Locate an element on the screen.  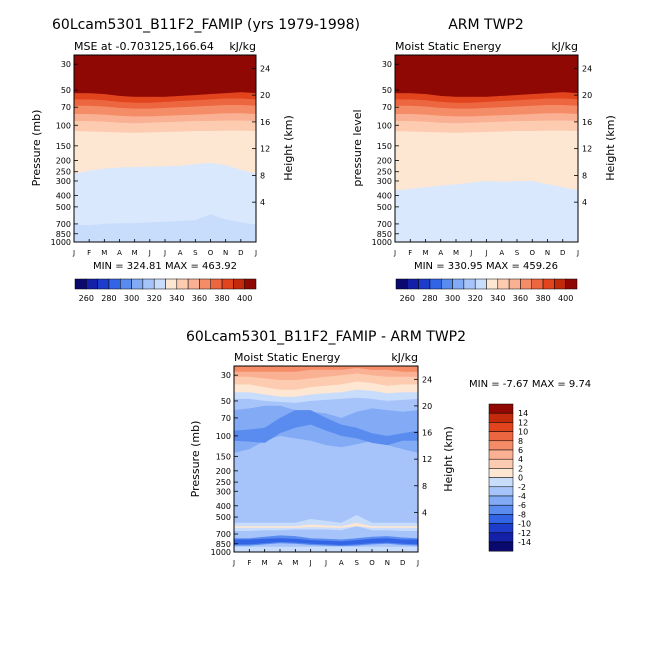
panel1-y-axis-label: Pressure (mb) is located at coordinates (36, 148).